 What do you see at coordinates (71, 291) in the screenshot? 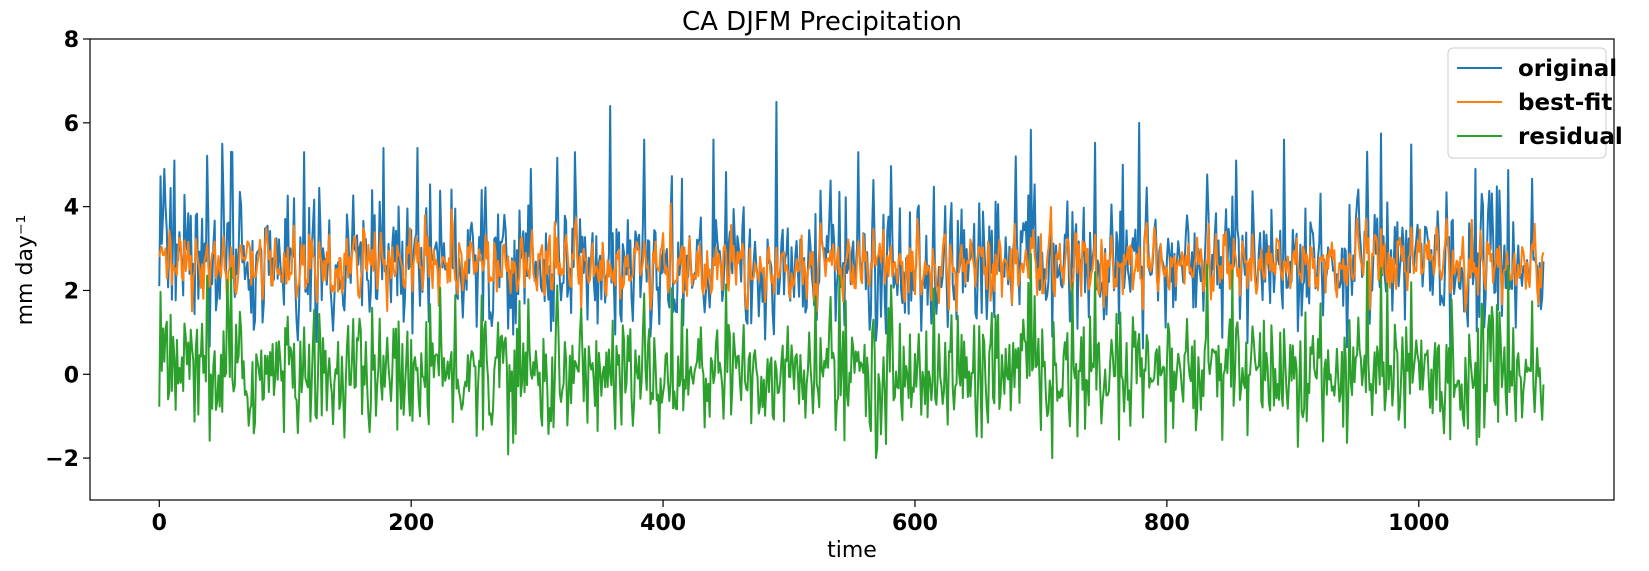
I see `y-tick-label: 2` at bounding box center [71, 291].